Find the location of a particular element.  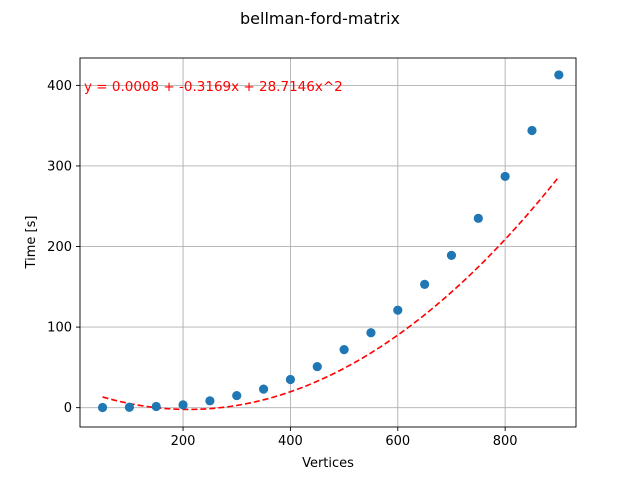

x-axis-ticks: 200 400 600 800 is located at coordinates (344, 438).